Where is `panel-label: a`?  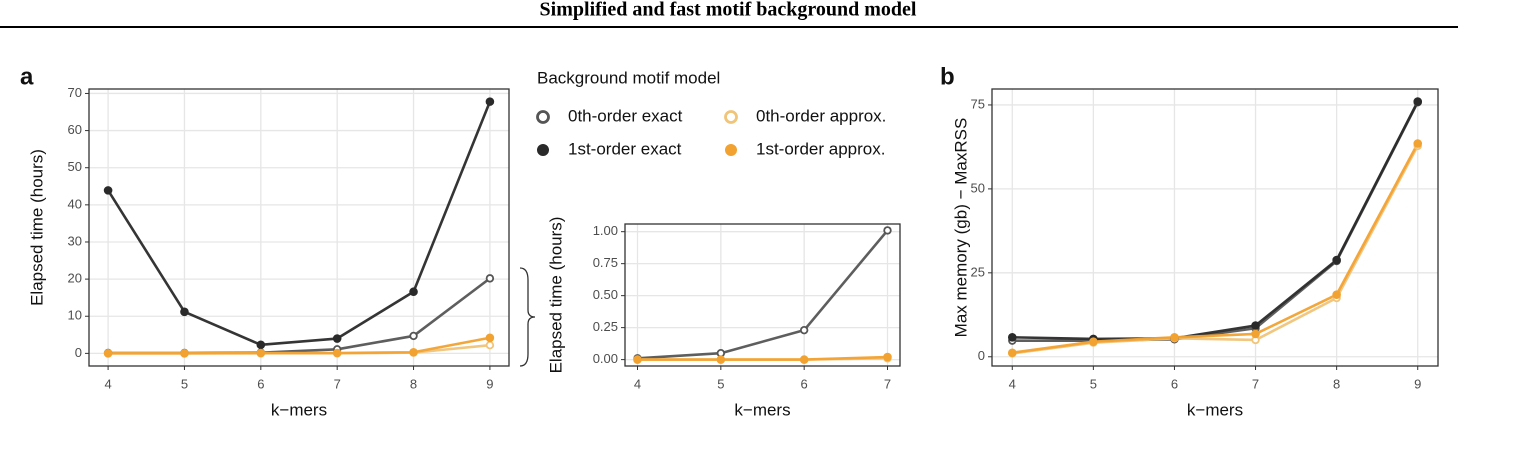 panel-label: a is located at coordinates (27, 76).